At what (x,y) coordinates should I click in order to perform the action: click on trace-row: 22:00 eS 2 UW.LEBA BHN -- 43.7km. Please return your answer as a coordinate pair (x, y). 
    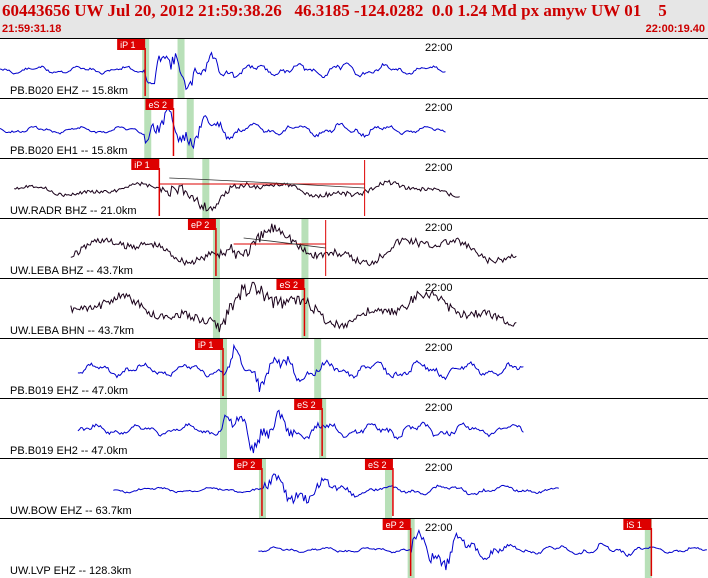
    Looking at the image, I should click on (354, 308).